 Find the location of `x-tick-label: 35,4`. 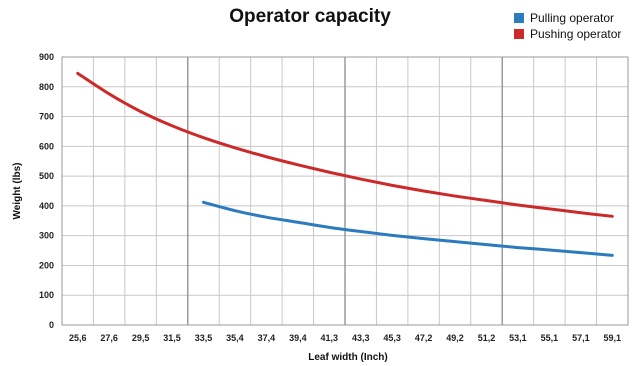

x-tick-label: 35,4 is located at coordinates (235, 338).